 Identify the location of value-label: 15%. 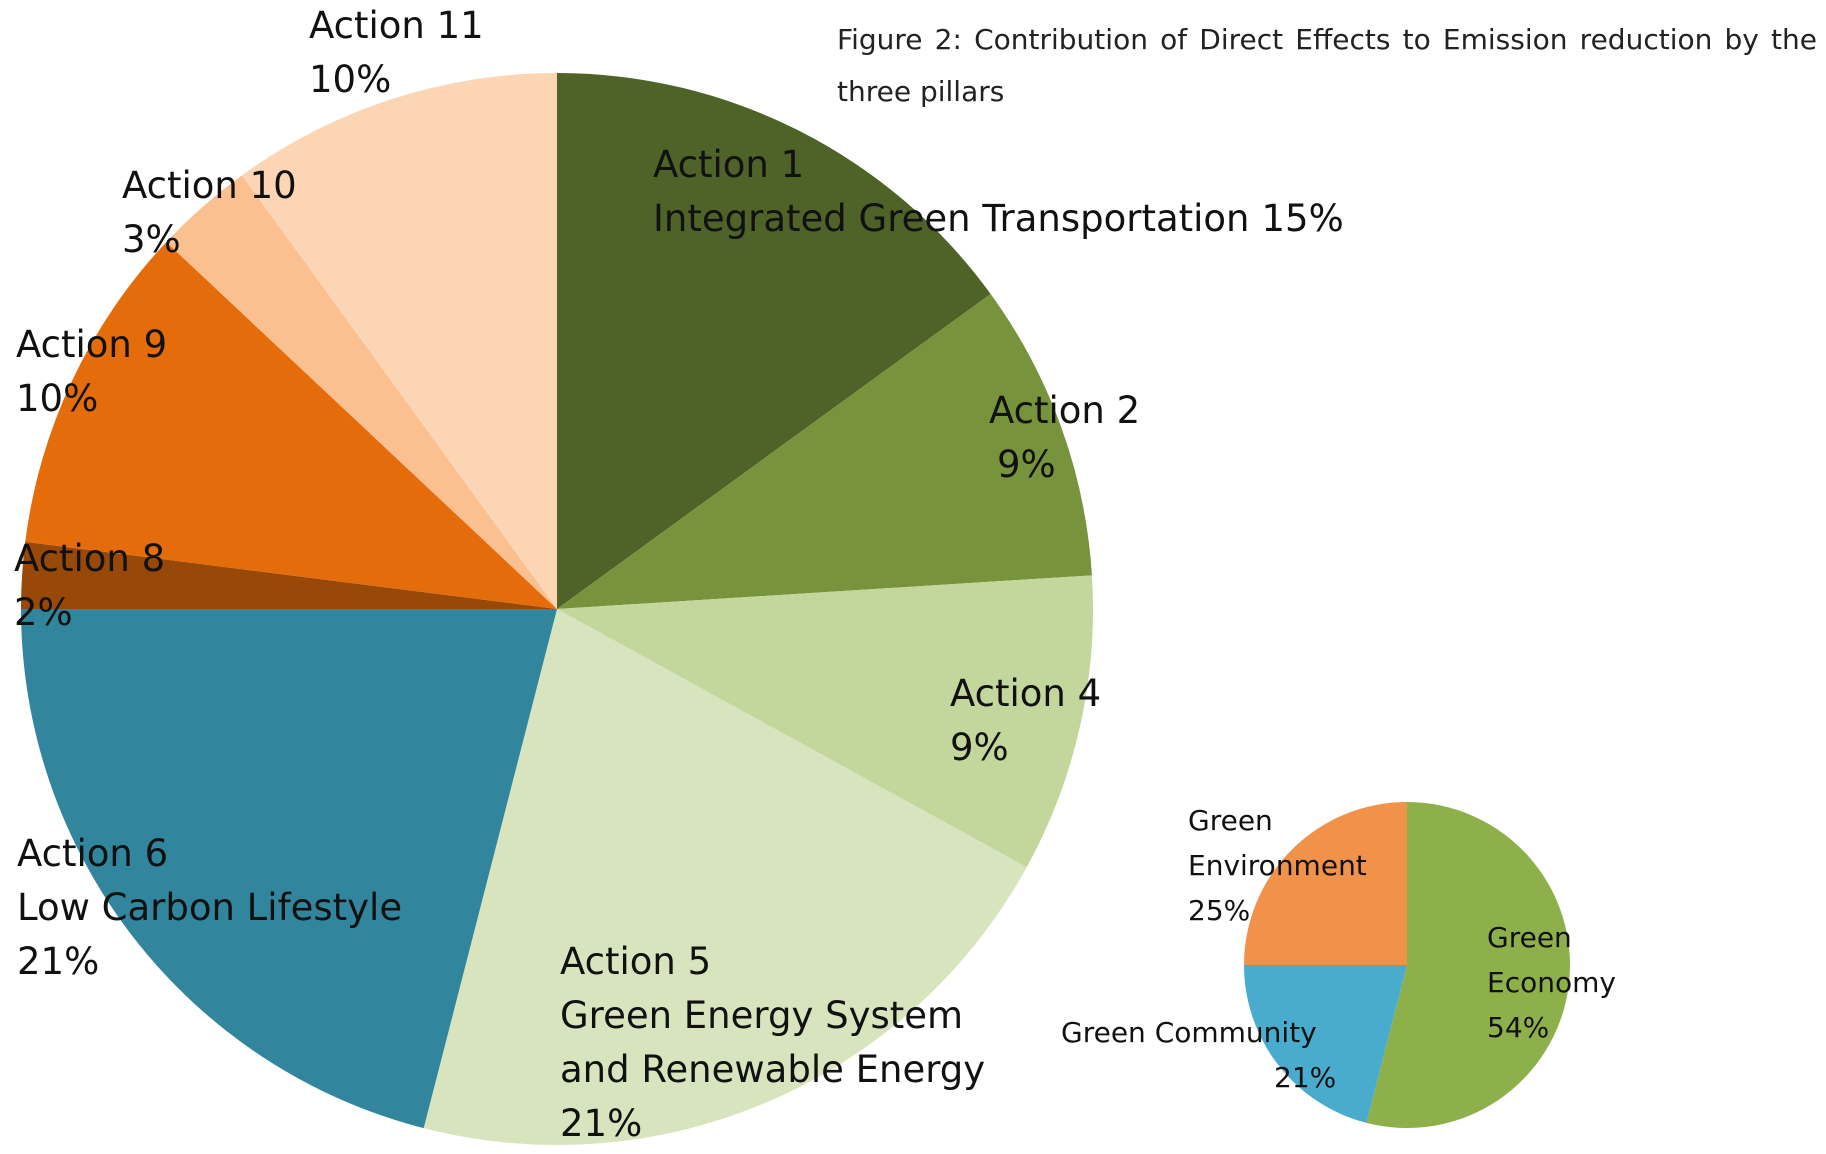
(1303, 218).